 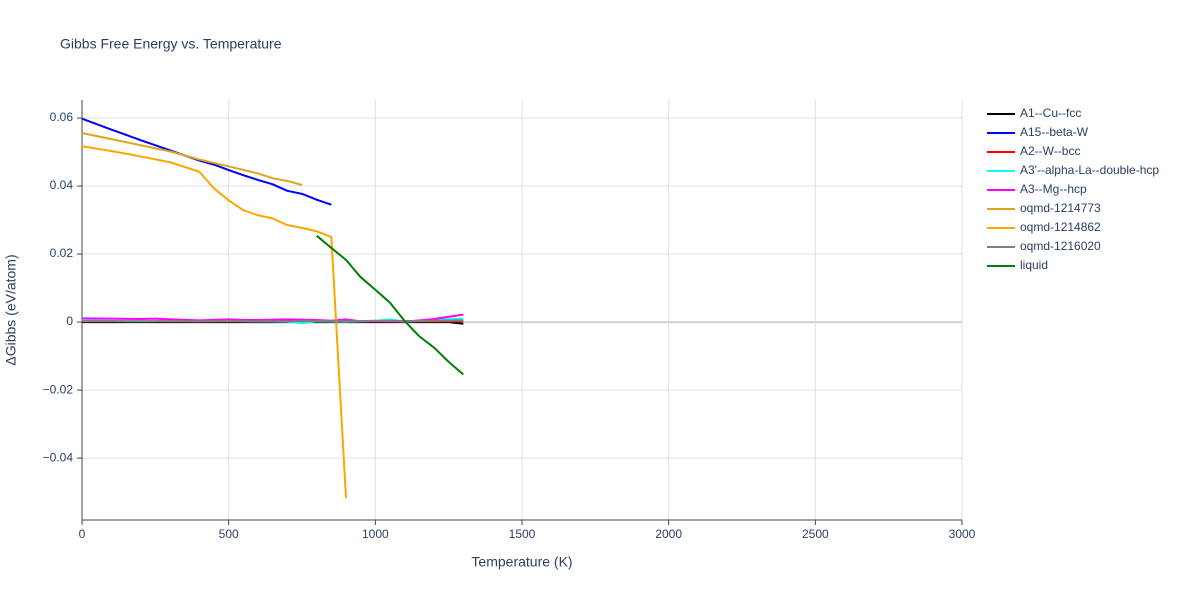 I want to click on legend-item: A15--beta-W, so click(x=1038, y=132).